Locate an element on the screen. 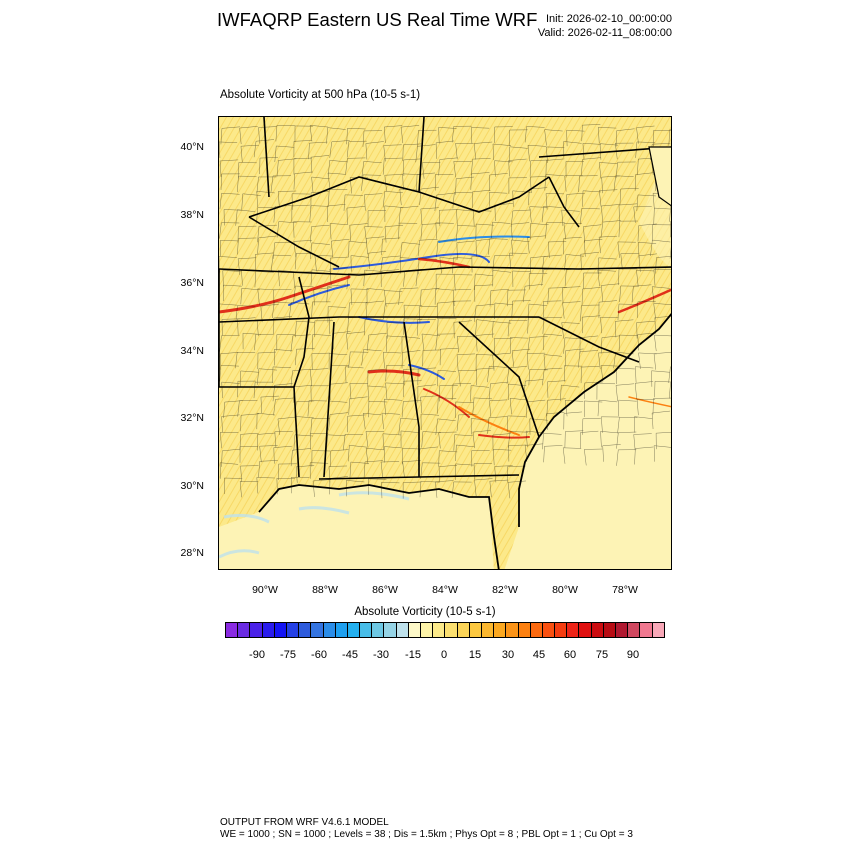  delmarva is located at coordinates (659, 176).